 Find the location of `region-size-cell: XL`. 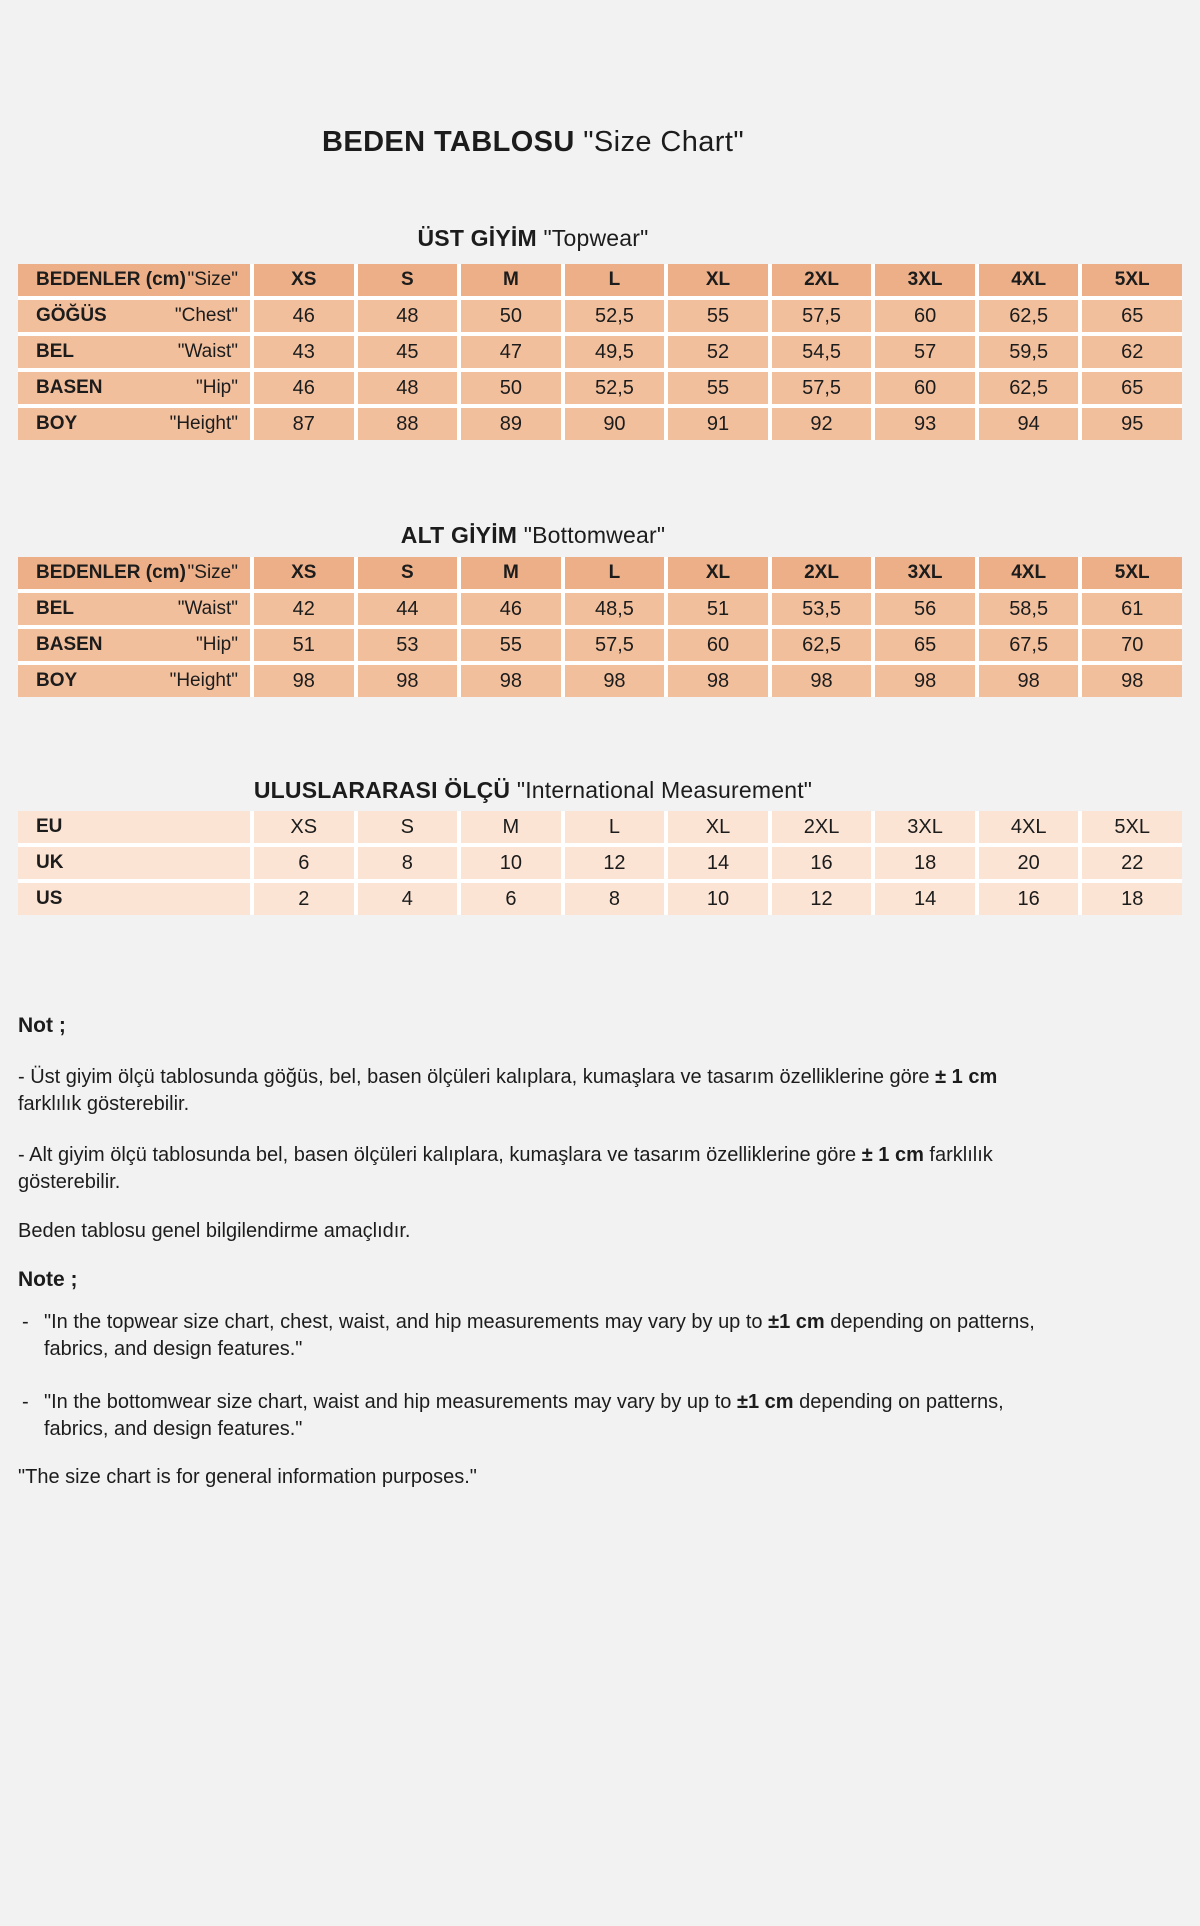

region-size-cell: XL is located at coordinates (718, 827).